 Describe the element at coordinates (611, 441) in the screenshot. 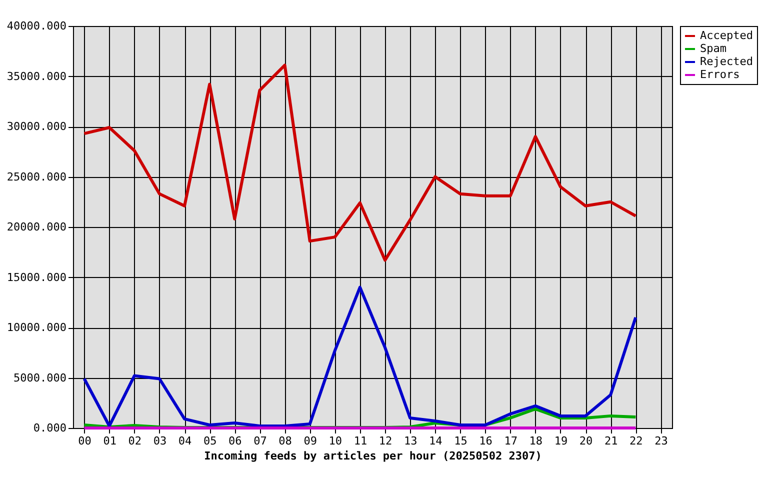

I see `x-tick-label: 21` at that location.